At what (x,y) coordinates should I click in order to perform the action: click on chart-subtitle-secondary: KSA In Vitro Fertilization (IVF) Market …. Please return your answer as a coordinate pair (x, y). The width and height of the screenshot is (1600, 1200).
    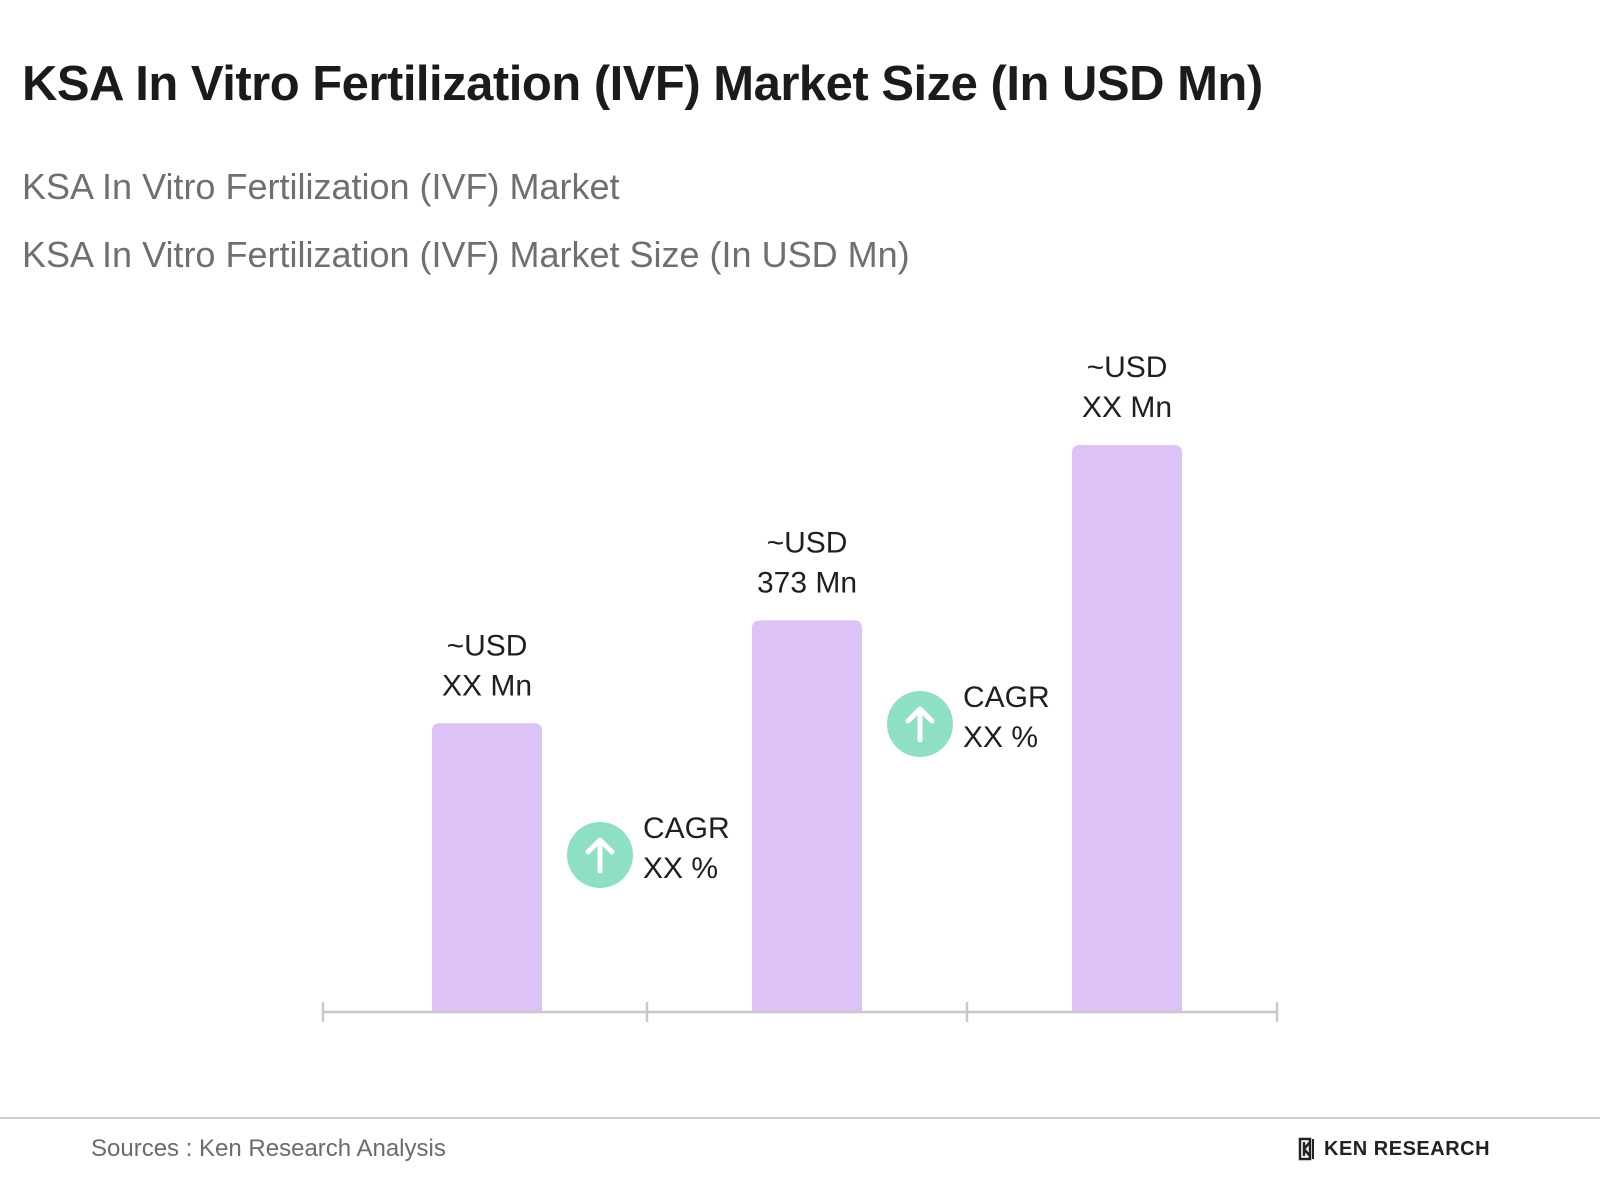
    Looking at the image, I should click on (466, 254).